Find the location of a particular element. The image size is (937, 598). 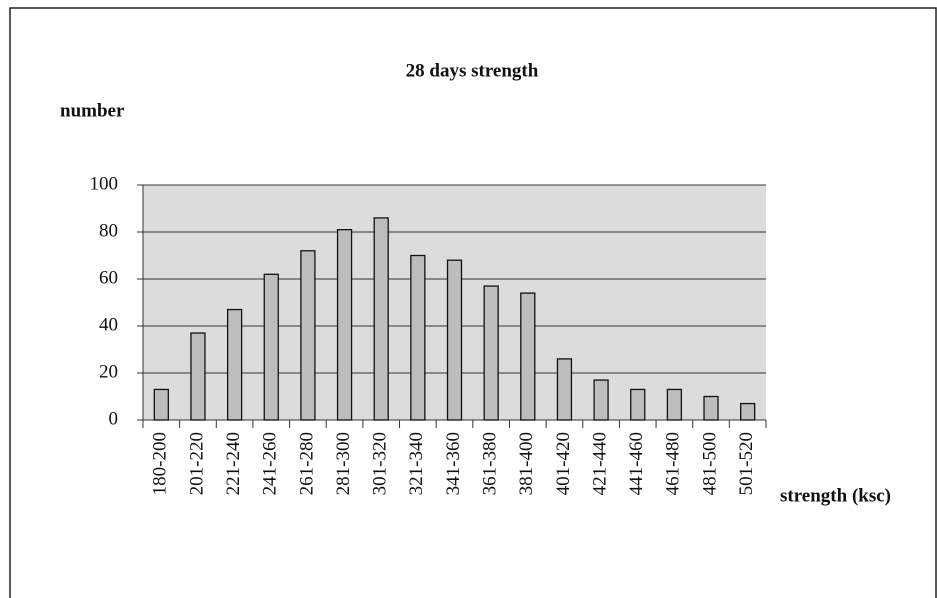

x-tick-label: 421-440 is located at coordinates (599, 463).